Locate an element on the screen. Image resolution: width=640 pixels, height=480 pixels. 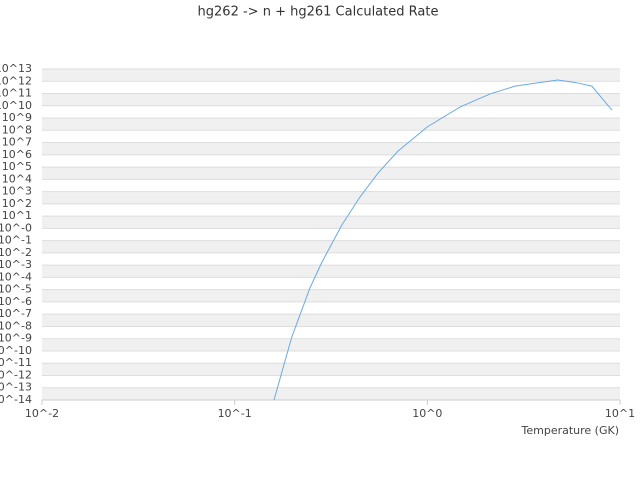
y-tick-label: 10^6 is located at coordinates (17, 154).